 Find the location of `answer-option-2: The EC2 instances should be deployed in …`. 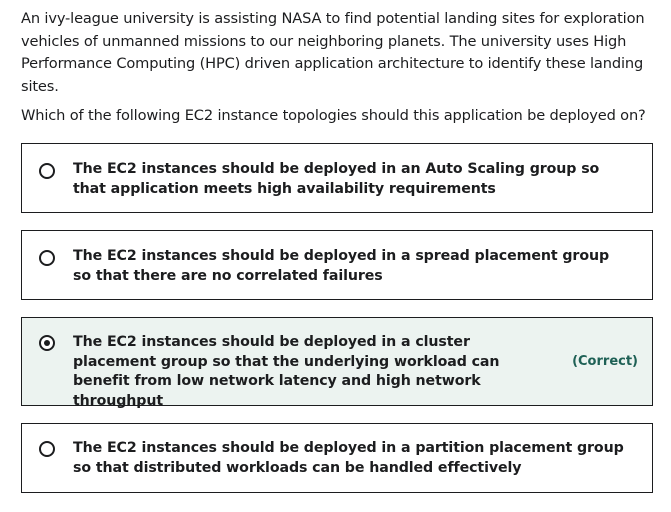

answer-option-2: The EC2 instances should be deployed in … is located at coordinates (337, 265).